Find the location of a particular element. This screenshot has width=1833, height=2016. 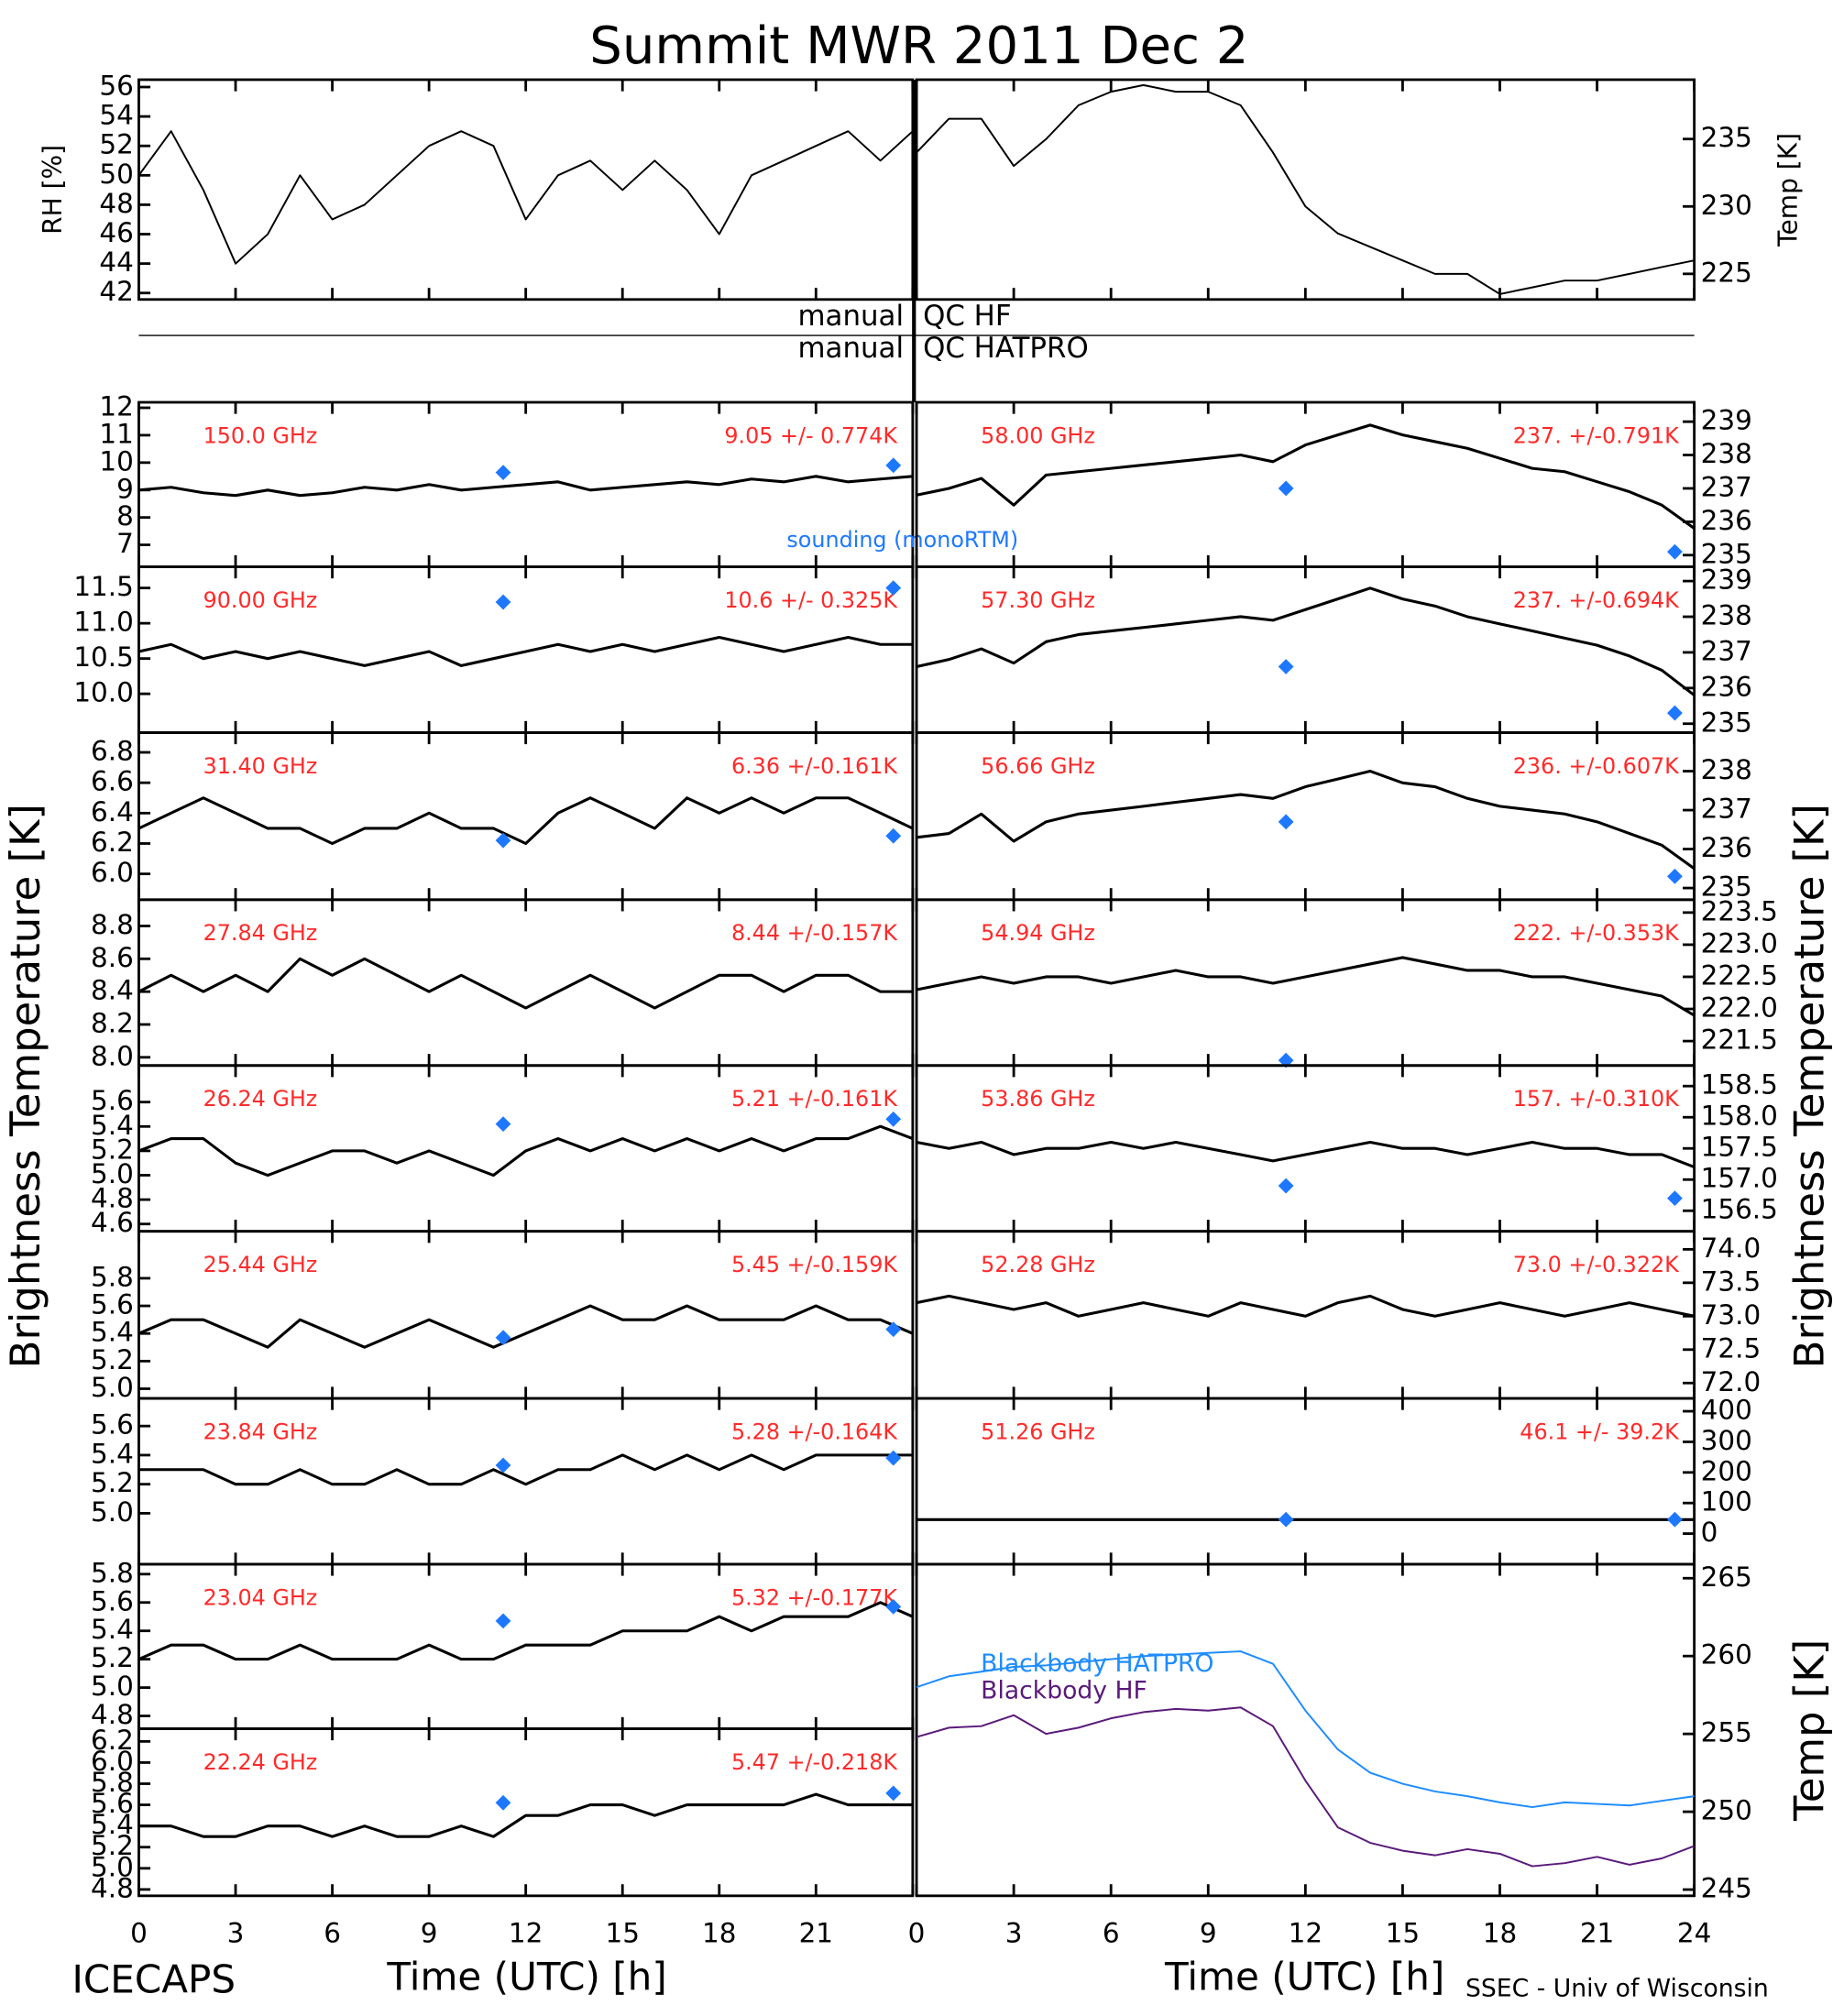

y-tick-label: 72.5 is located at coordinates (1731, 1348).